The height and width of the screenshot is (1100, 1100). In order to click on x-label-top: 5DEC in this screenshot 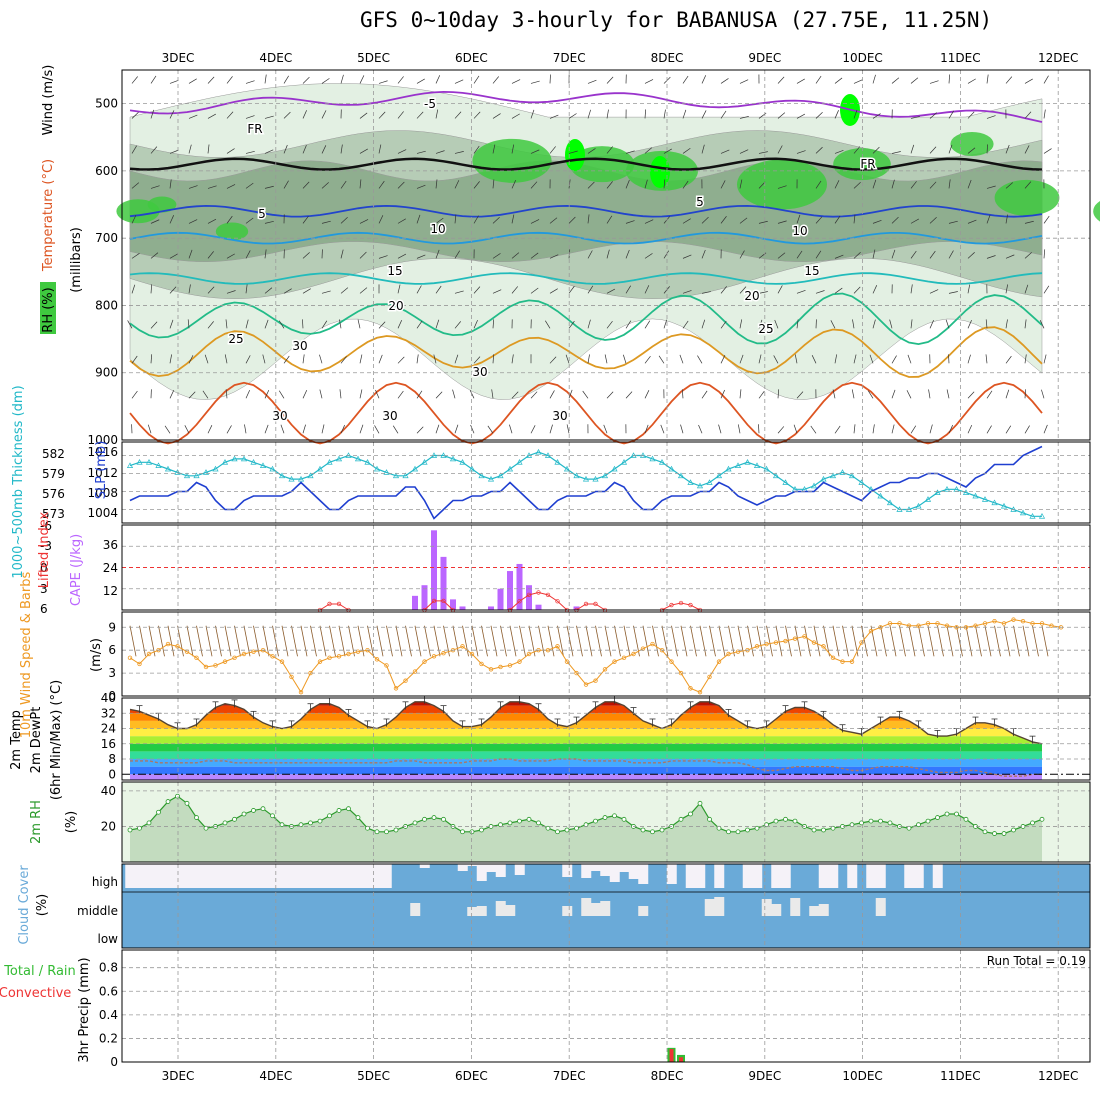, I will do `click(373, 58)`.